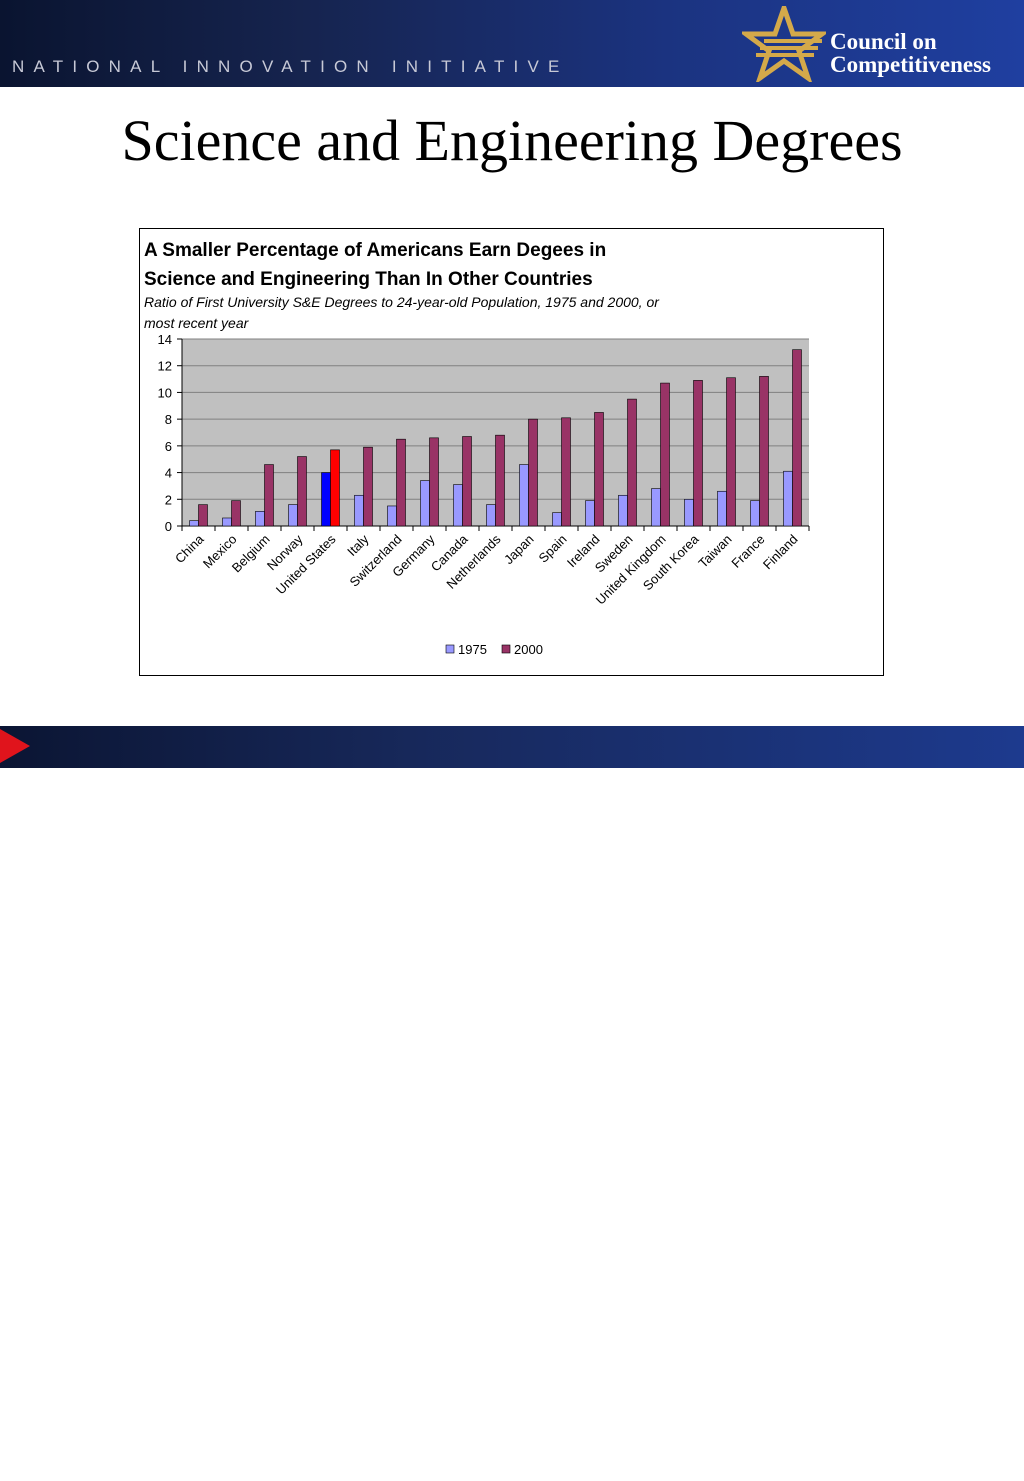  What do you see at coordinates (910, 64) in the screenshot?
I see `logo-line2: Competitiveness` at bounding box center [910, 64].